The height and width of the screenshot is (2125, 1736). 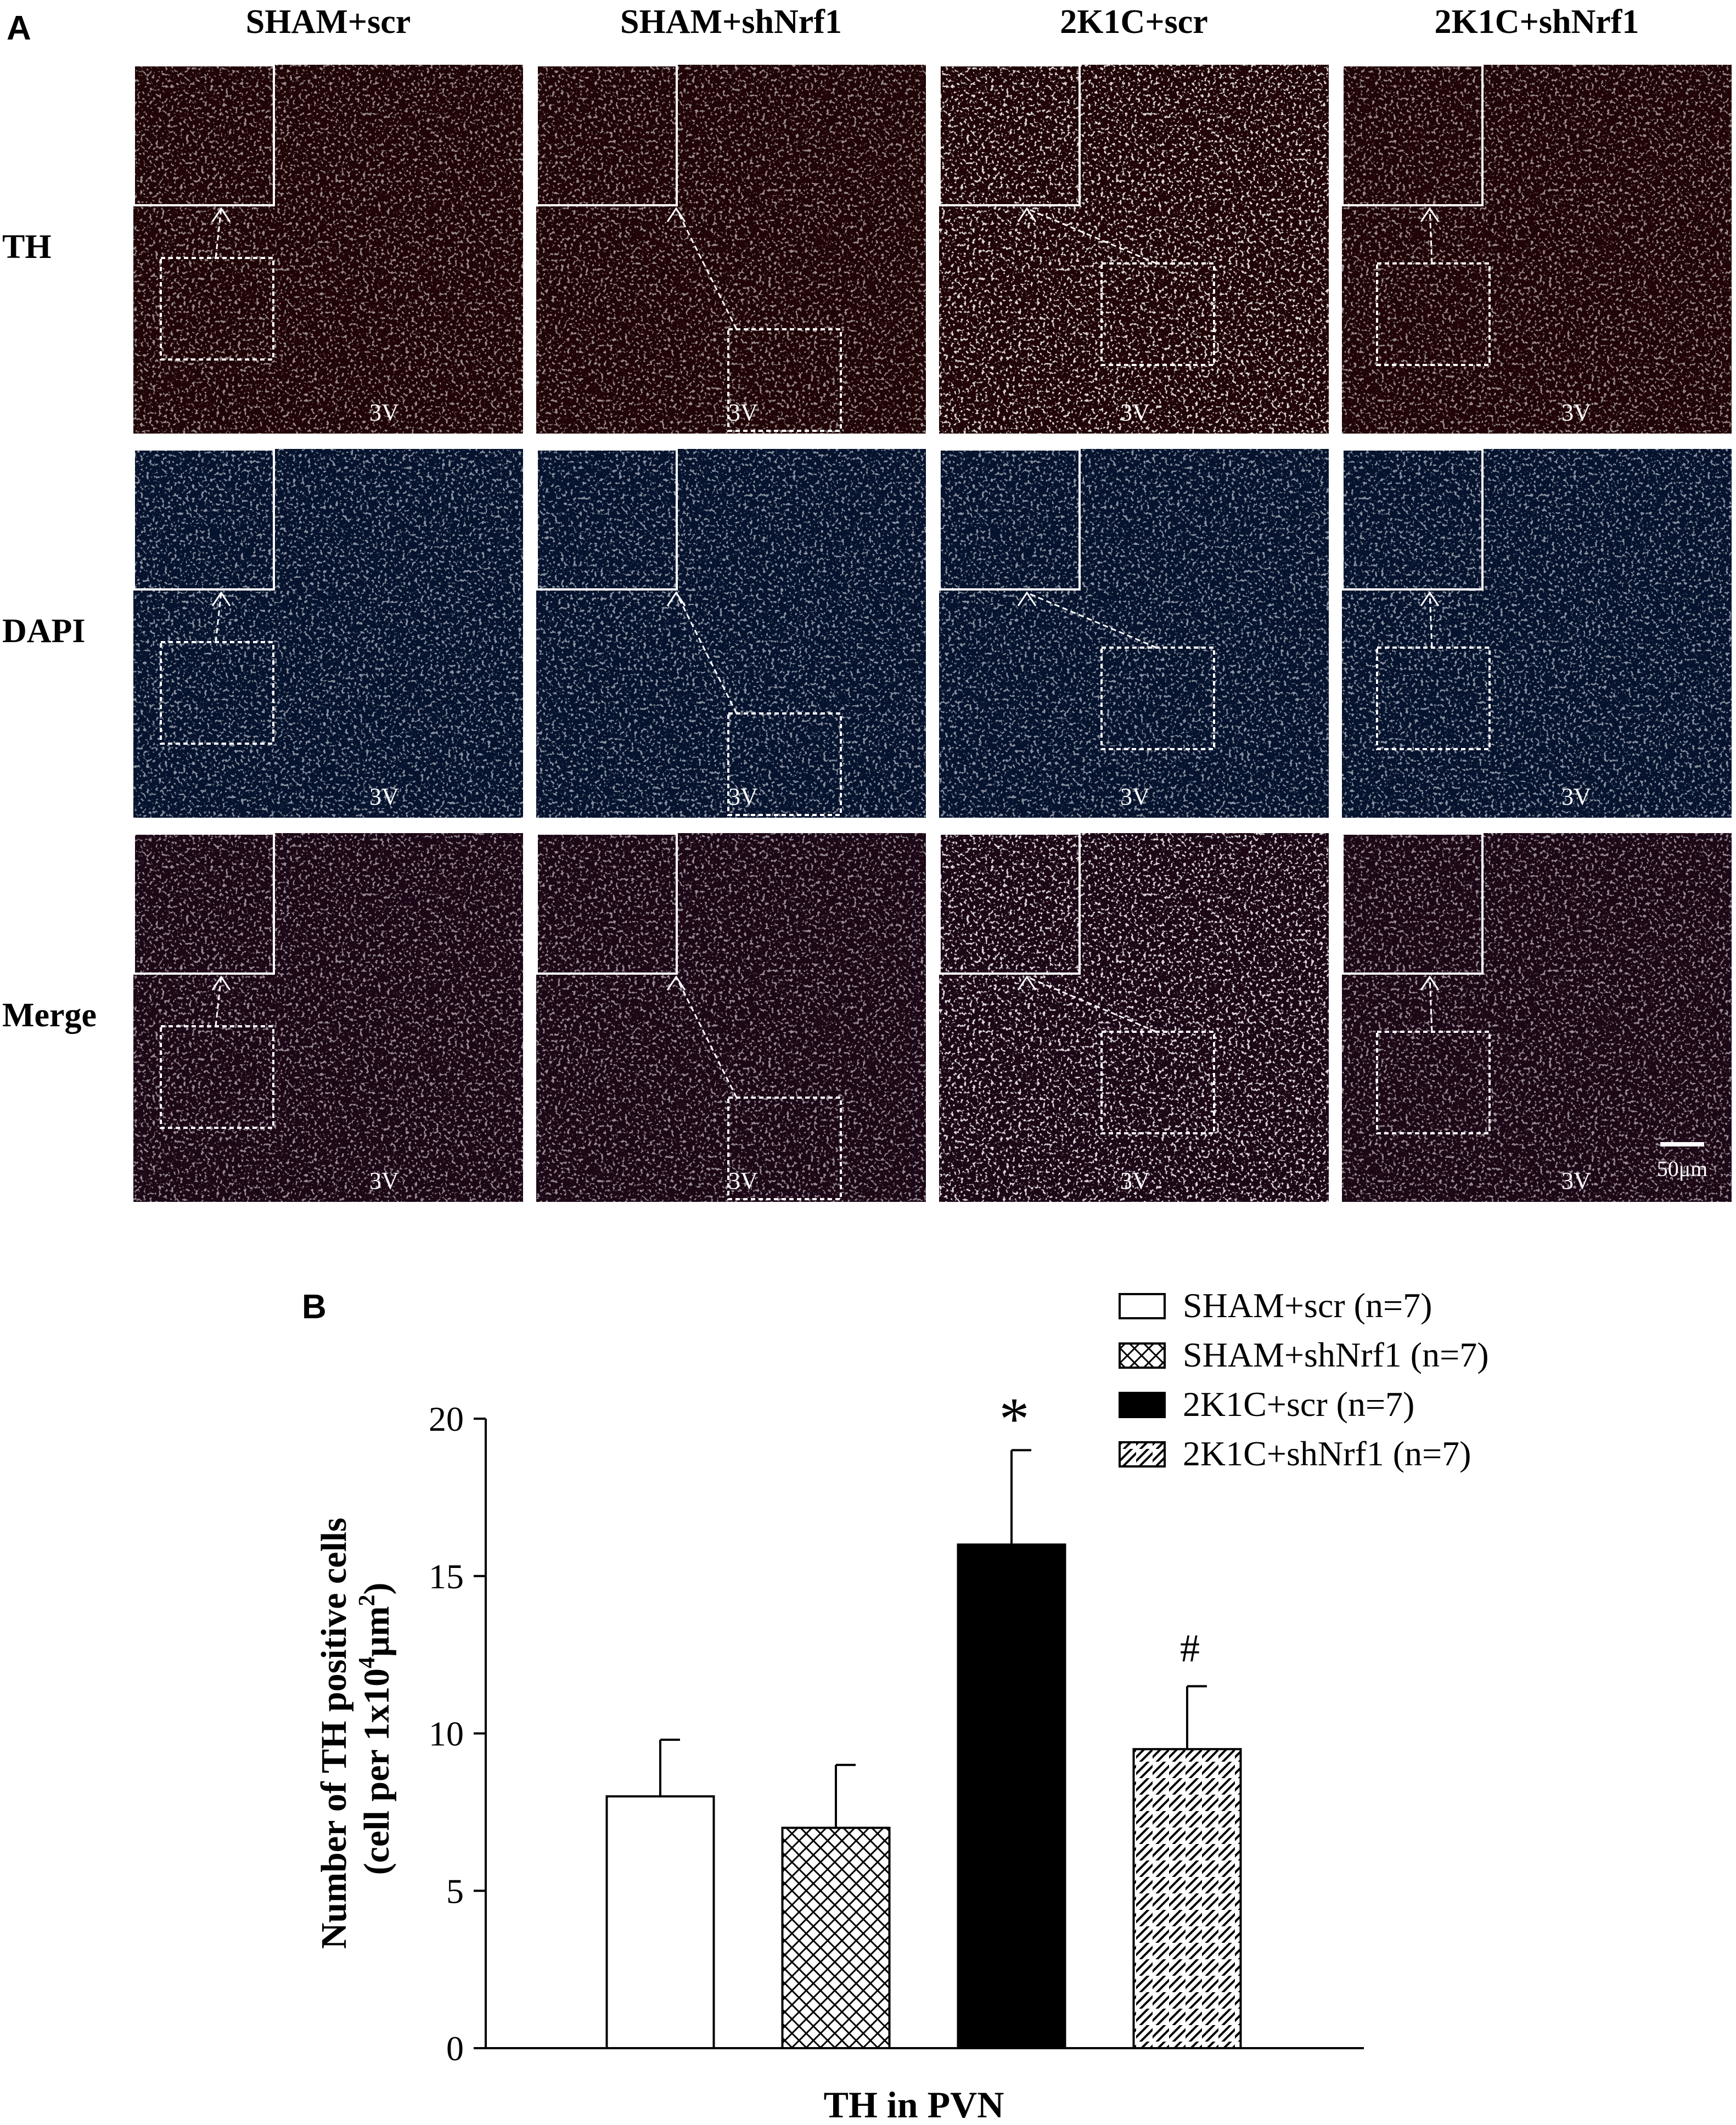 What do you see at coordinates (914, 2105) in the screenshot?
I see `x-axis-title: TH in PVN` at bounding box center [914, 2105].